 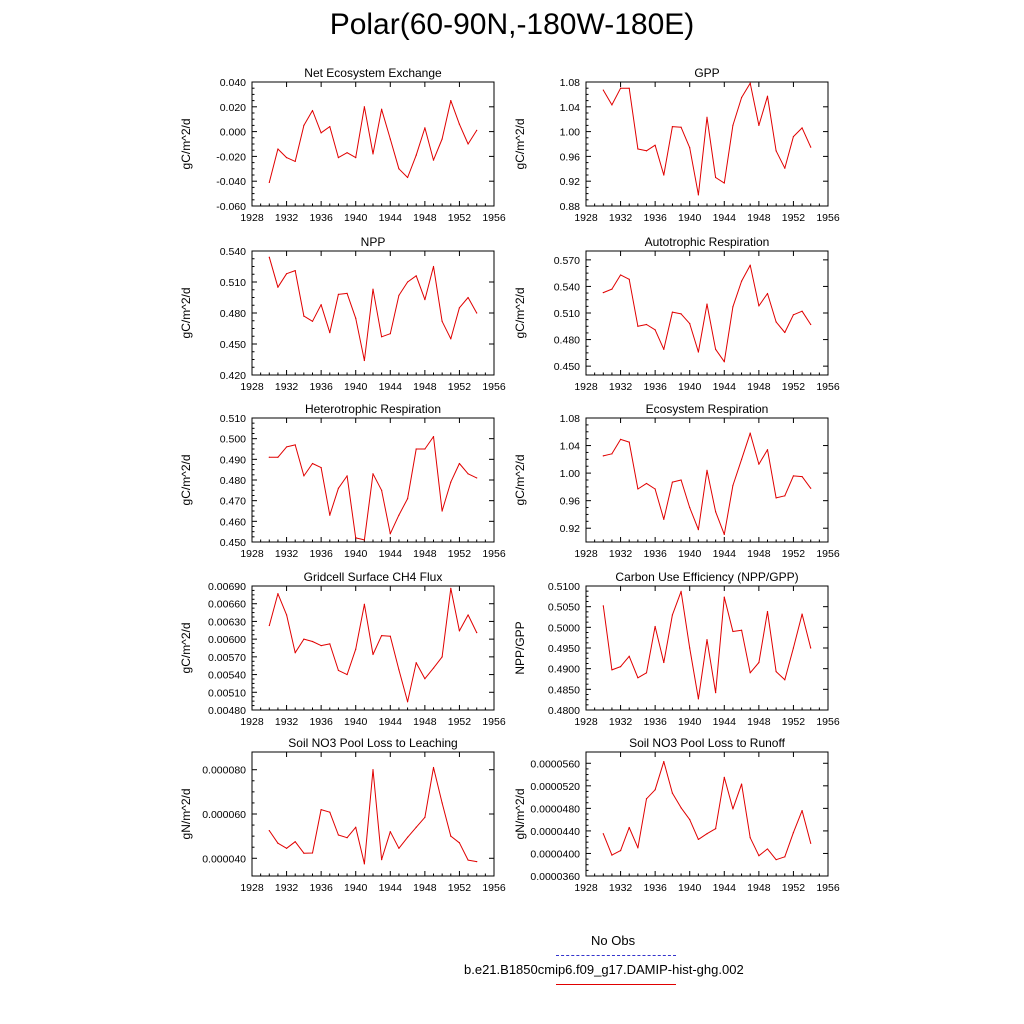 What do you see at coordinates (570, 447) in the screenshot?
I see `chart-6-ytick-label: 1.04` at bounding box center [570, 447].